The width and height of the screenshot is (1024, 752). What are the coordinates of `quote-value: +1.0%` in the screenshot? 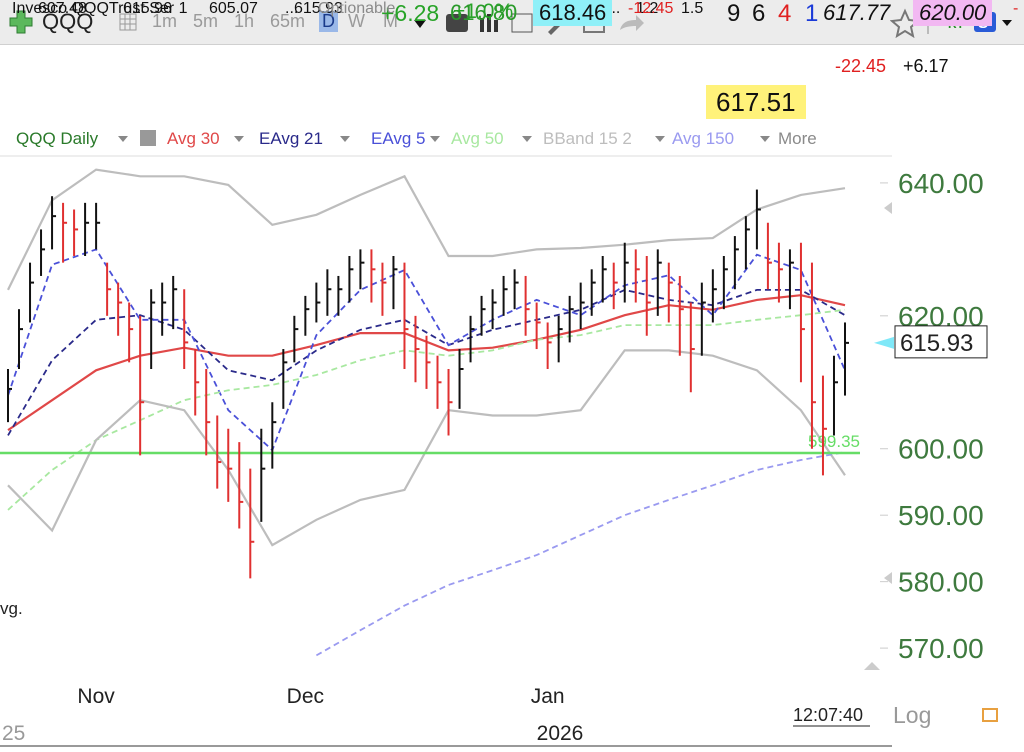 It's located at (483, 11).